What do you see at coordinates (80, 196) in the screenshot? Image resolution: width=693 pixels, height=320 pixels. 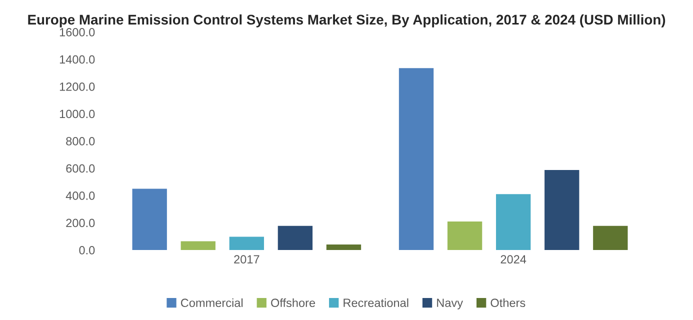 I see `y-tick-label: 400.0` at bounding box center [80, 196].